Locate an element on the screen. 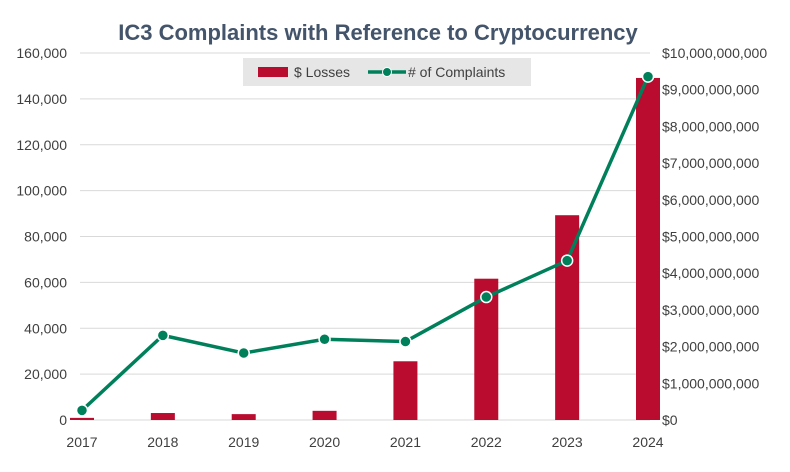  y-right-tick-label: $1,000,000,000 is located at coordinates (711, 383).